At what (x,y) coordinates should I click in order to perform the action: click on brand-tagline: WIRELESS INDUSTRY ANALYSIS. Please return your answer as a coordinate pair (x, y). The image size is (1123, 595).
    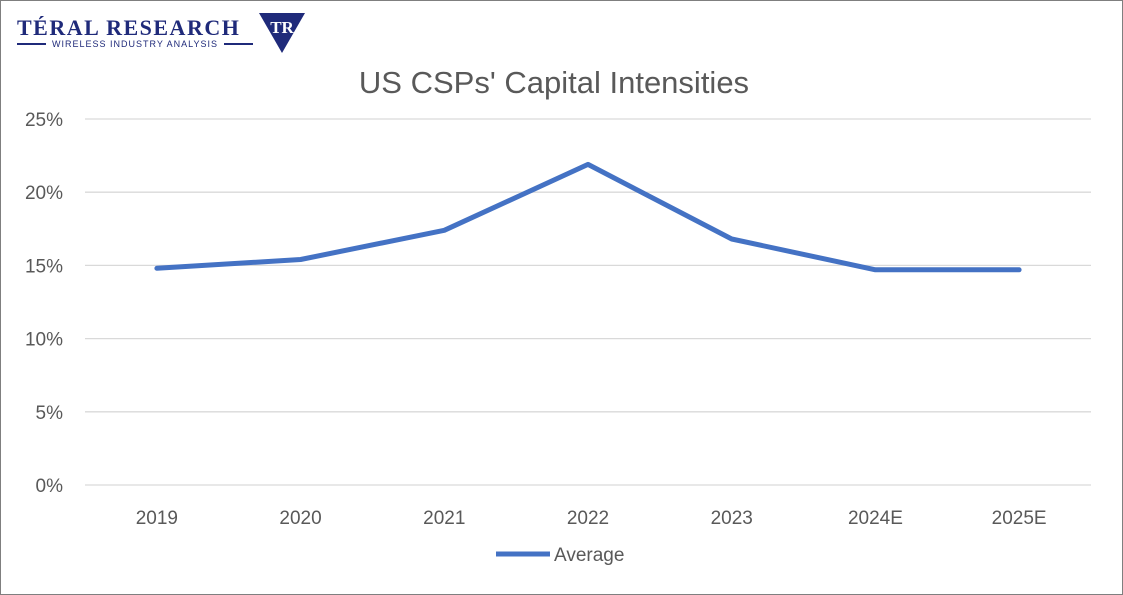
    Looking at the image, I should click on (135, 44).